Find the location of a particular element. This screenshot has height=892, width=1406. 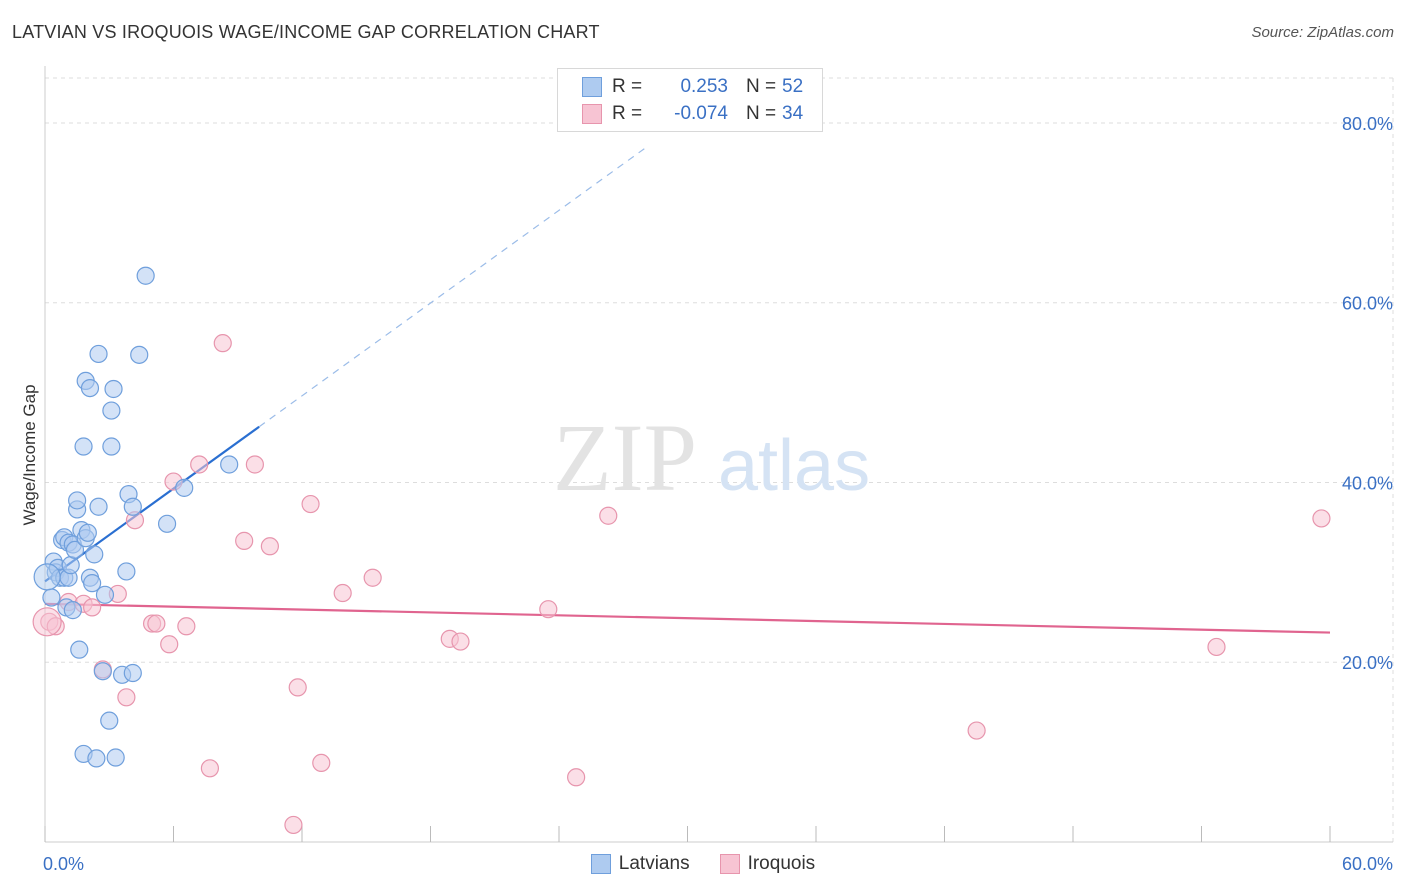

y-tick-label: 60.0% is located at coordinates (1367, 304).